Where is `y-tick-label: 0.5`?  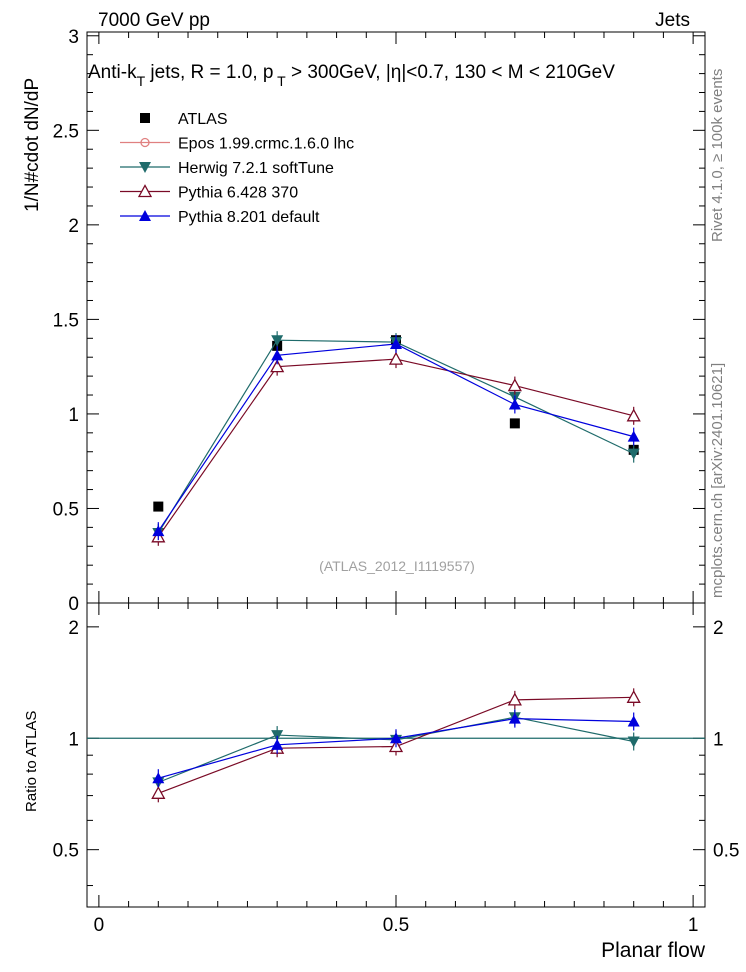 y-tick-label: 0.5 is located at coordinates (66, 509).